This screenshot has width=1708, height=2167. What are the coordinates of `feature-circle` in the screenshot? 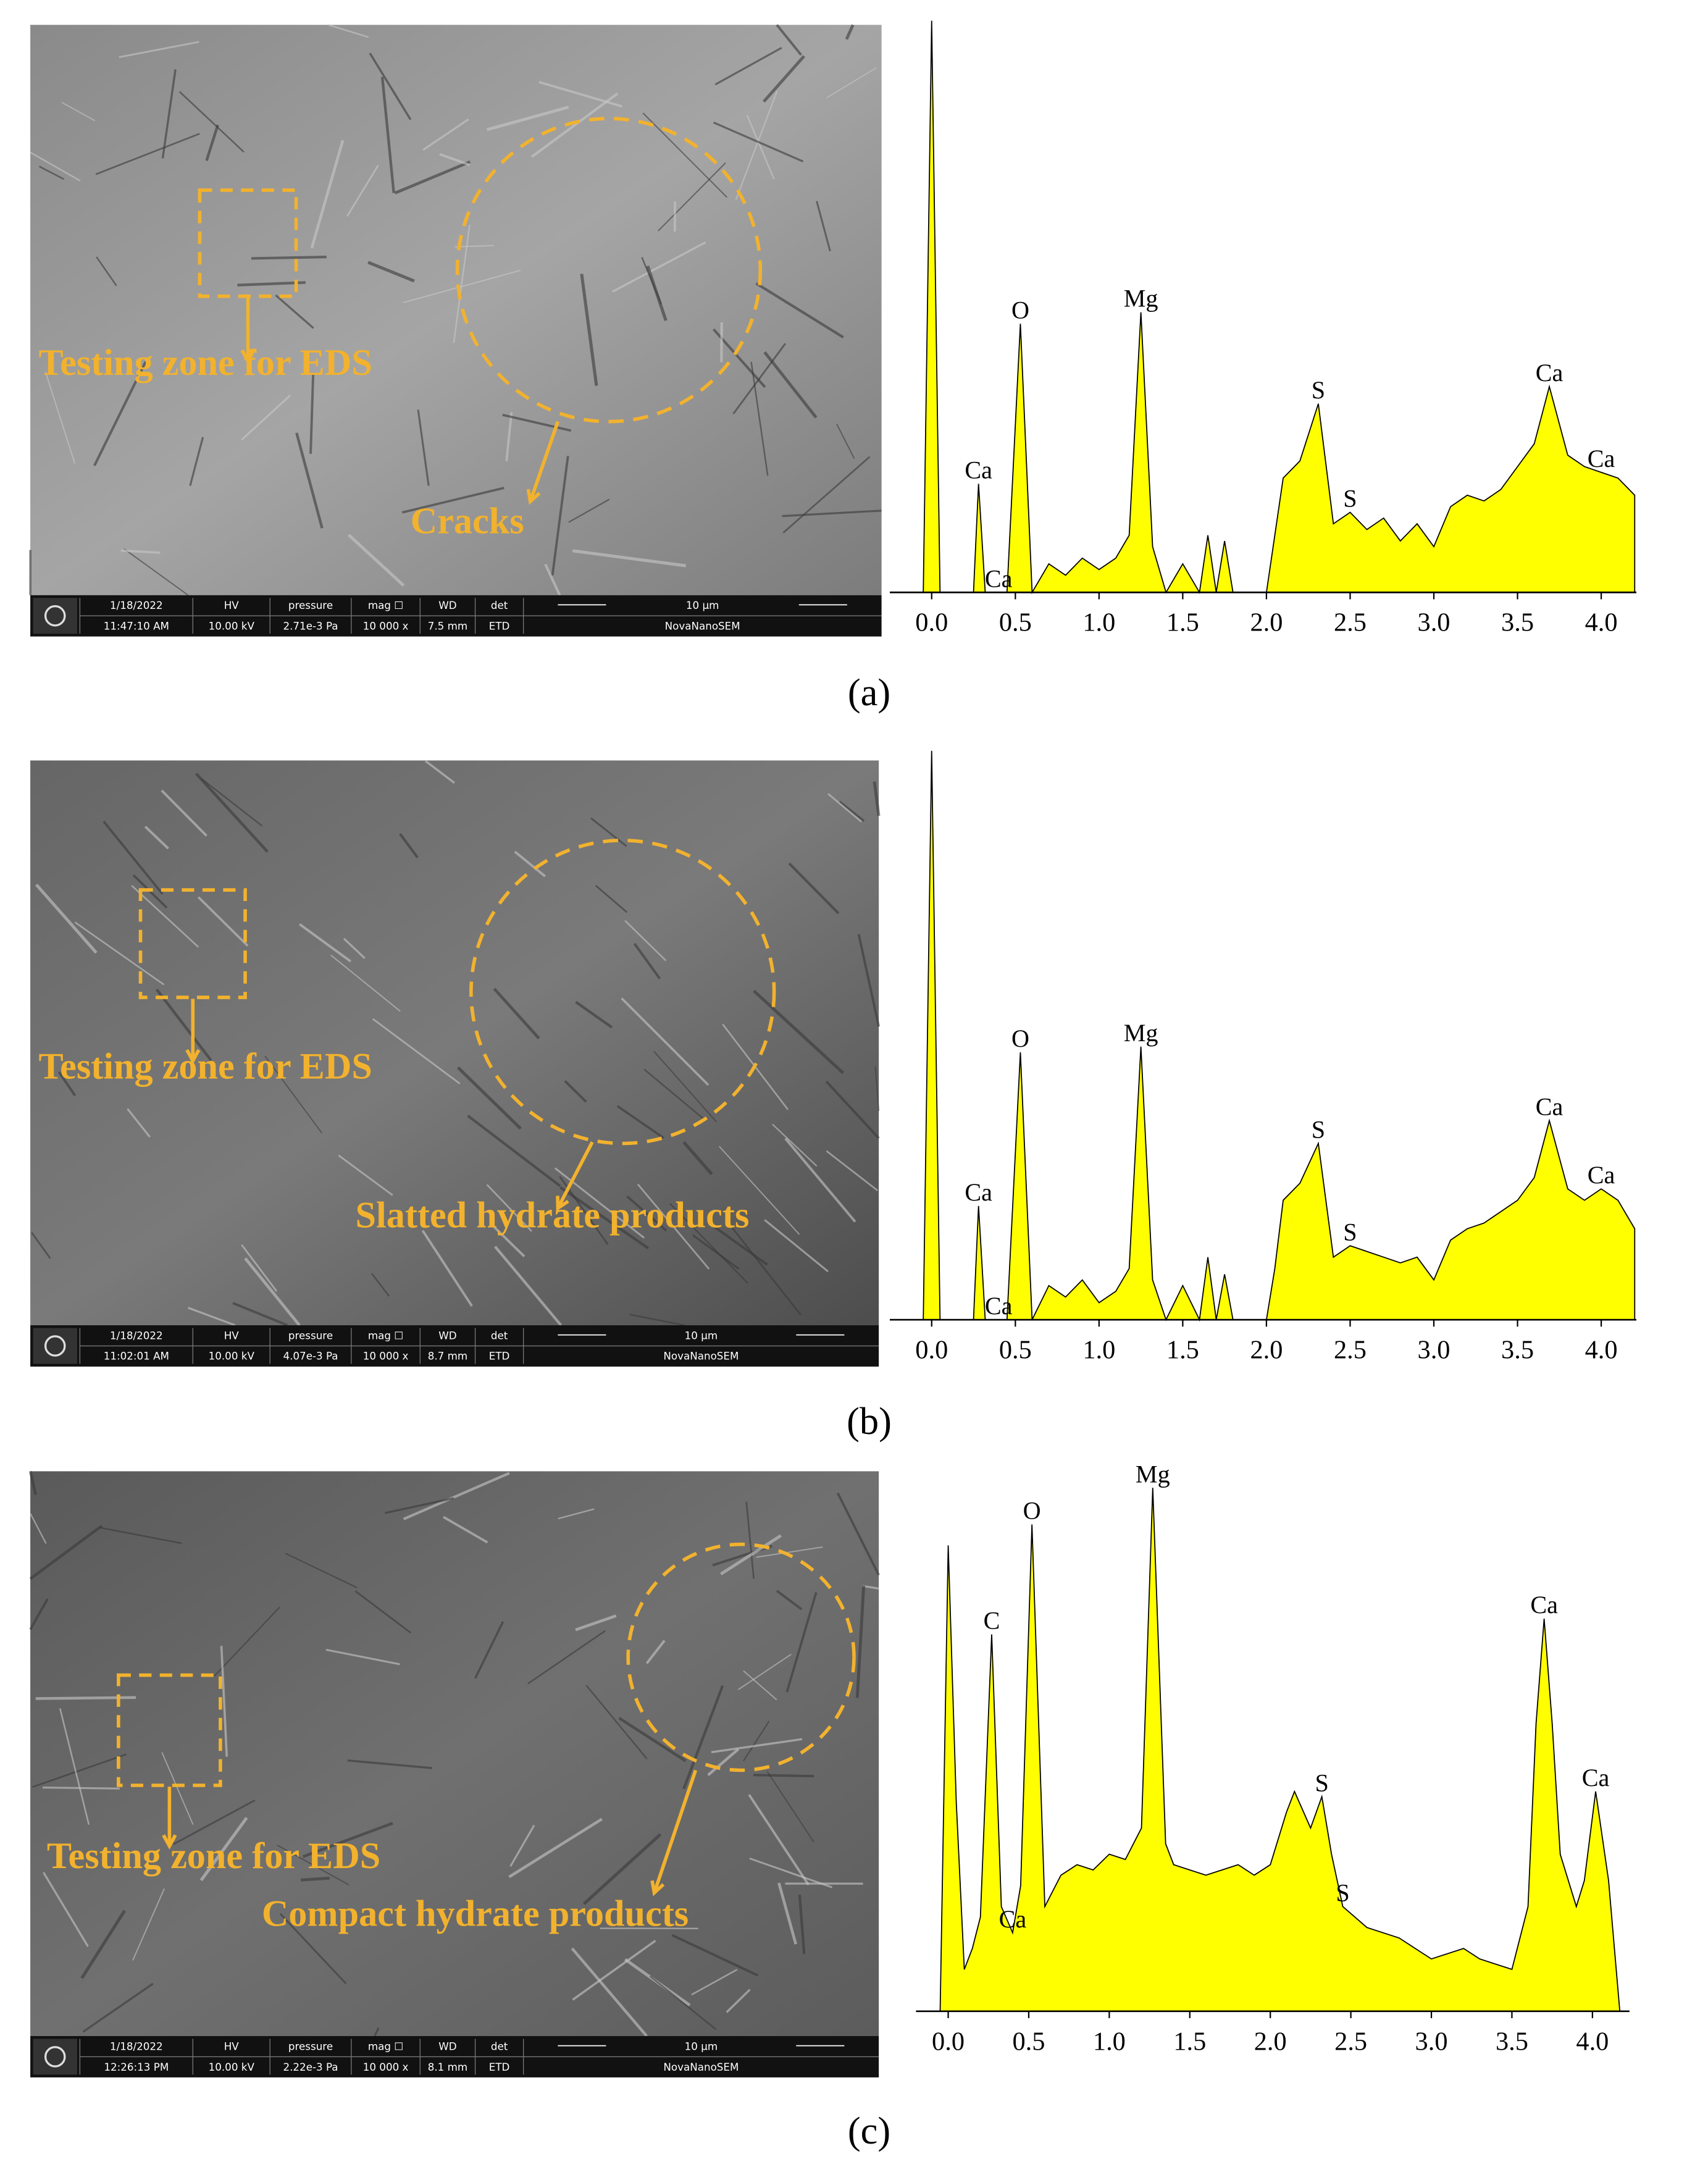 It's located at (622, 993).